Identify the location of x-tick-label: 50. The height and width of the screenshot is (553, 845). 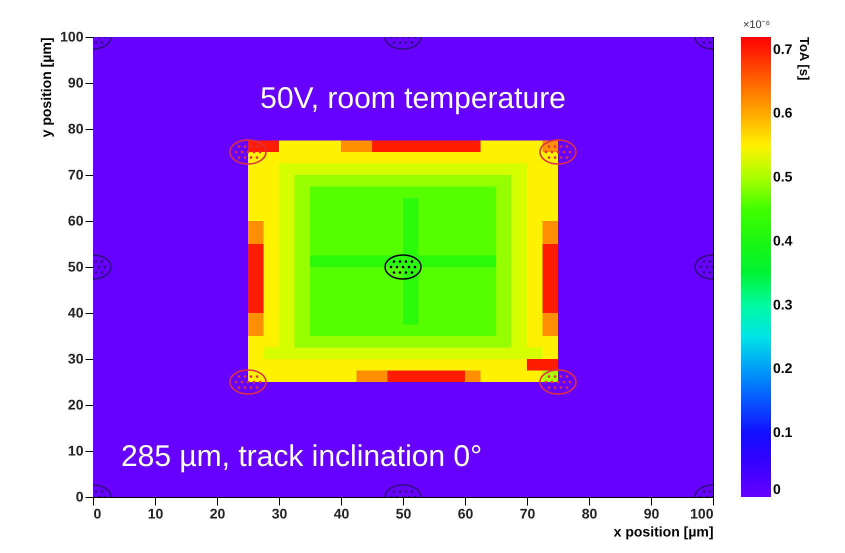
(404, 514).